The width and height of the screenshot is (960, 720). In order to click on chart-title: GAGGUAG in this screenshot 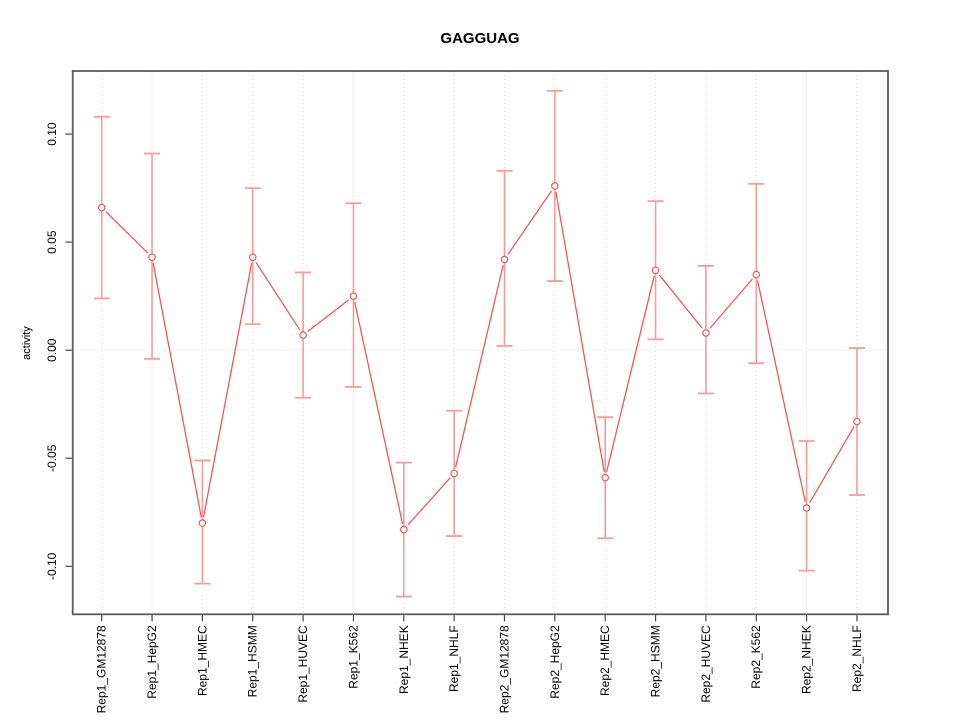, I will do `click(479, 38)`.